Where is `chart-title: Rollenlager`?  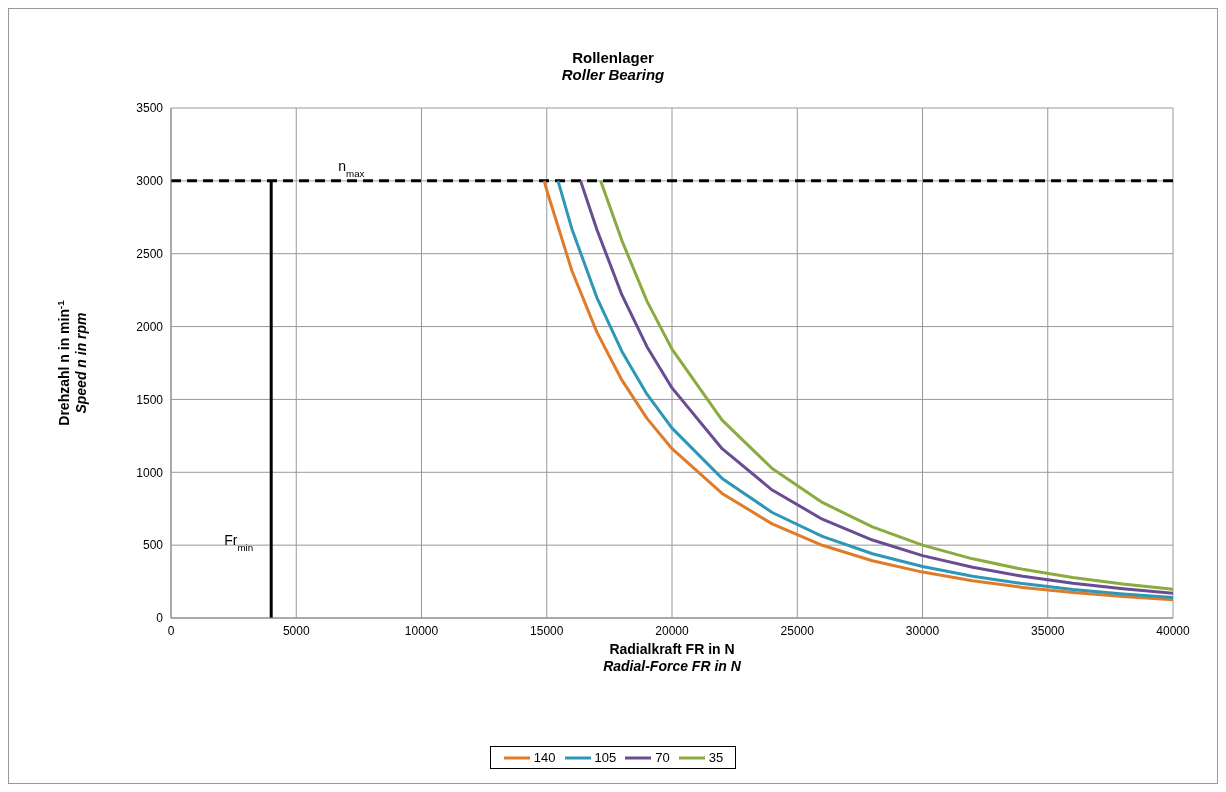
chart-title: Rollenlager is located at coordinates (613, 57).